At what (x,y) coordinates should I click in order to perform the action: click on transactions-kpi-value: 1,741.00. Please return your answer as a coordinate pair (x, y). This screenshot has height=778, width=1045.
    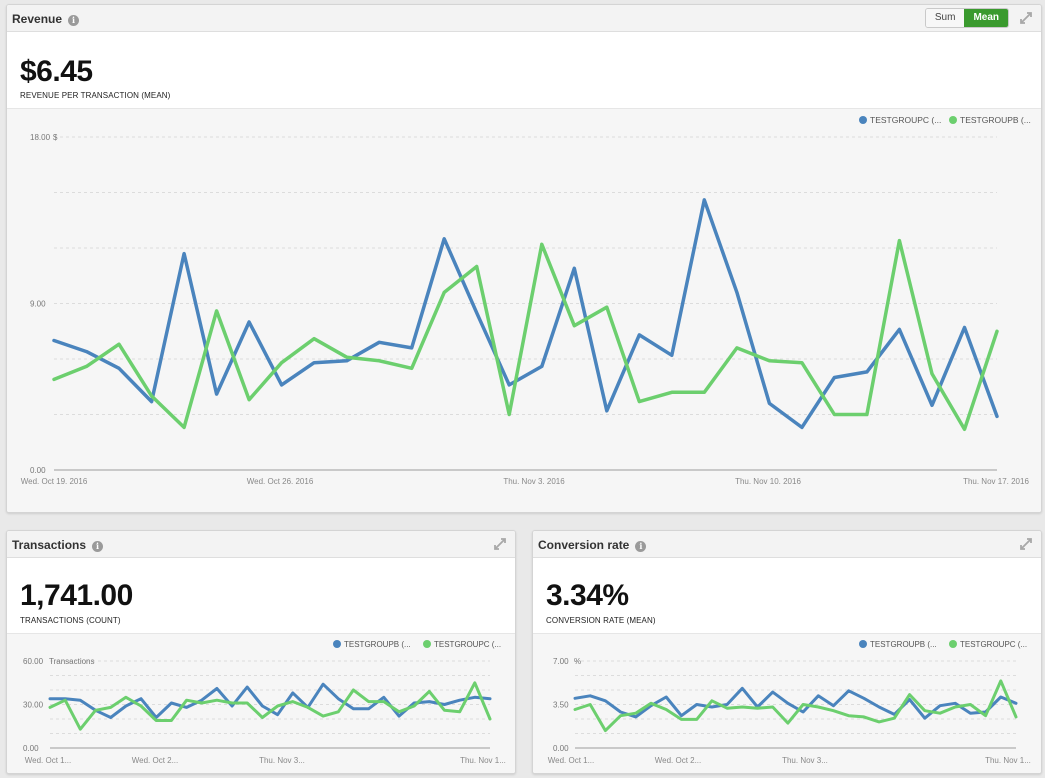
    Looking at the image, I should click on (76, 595).